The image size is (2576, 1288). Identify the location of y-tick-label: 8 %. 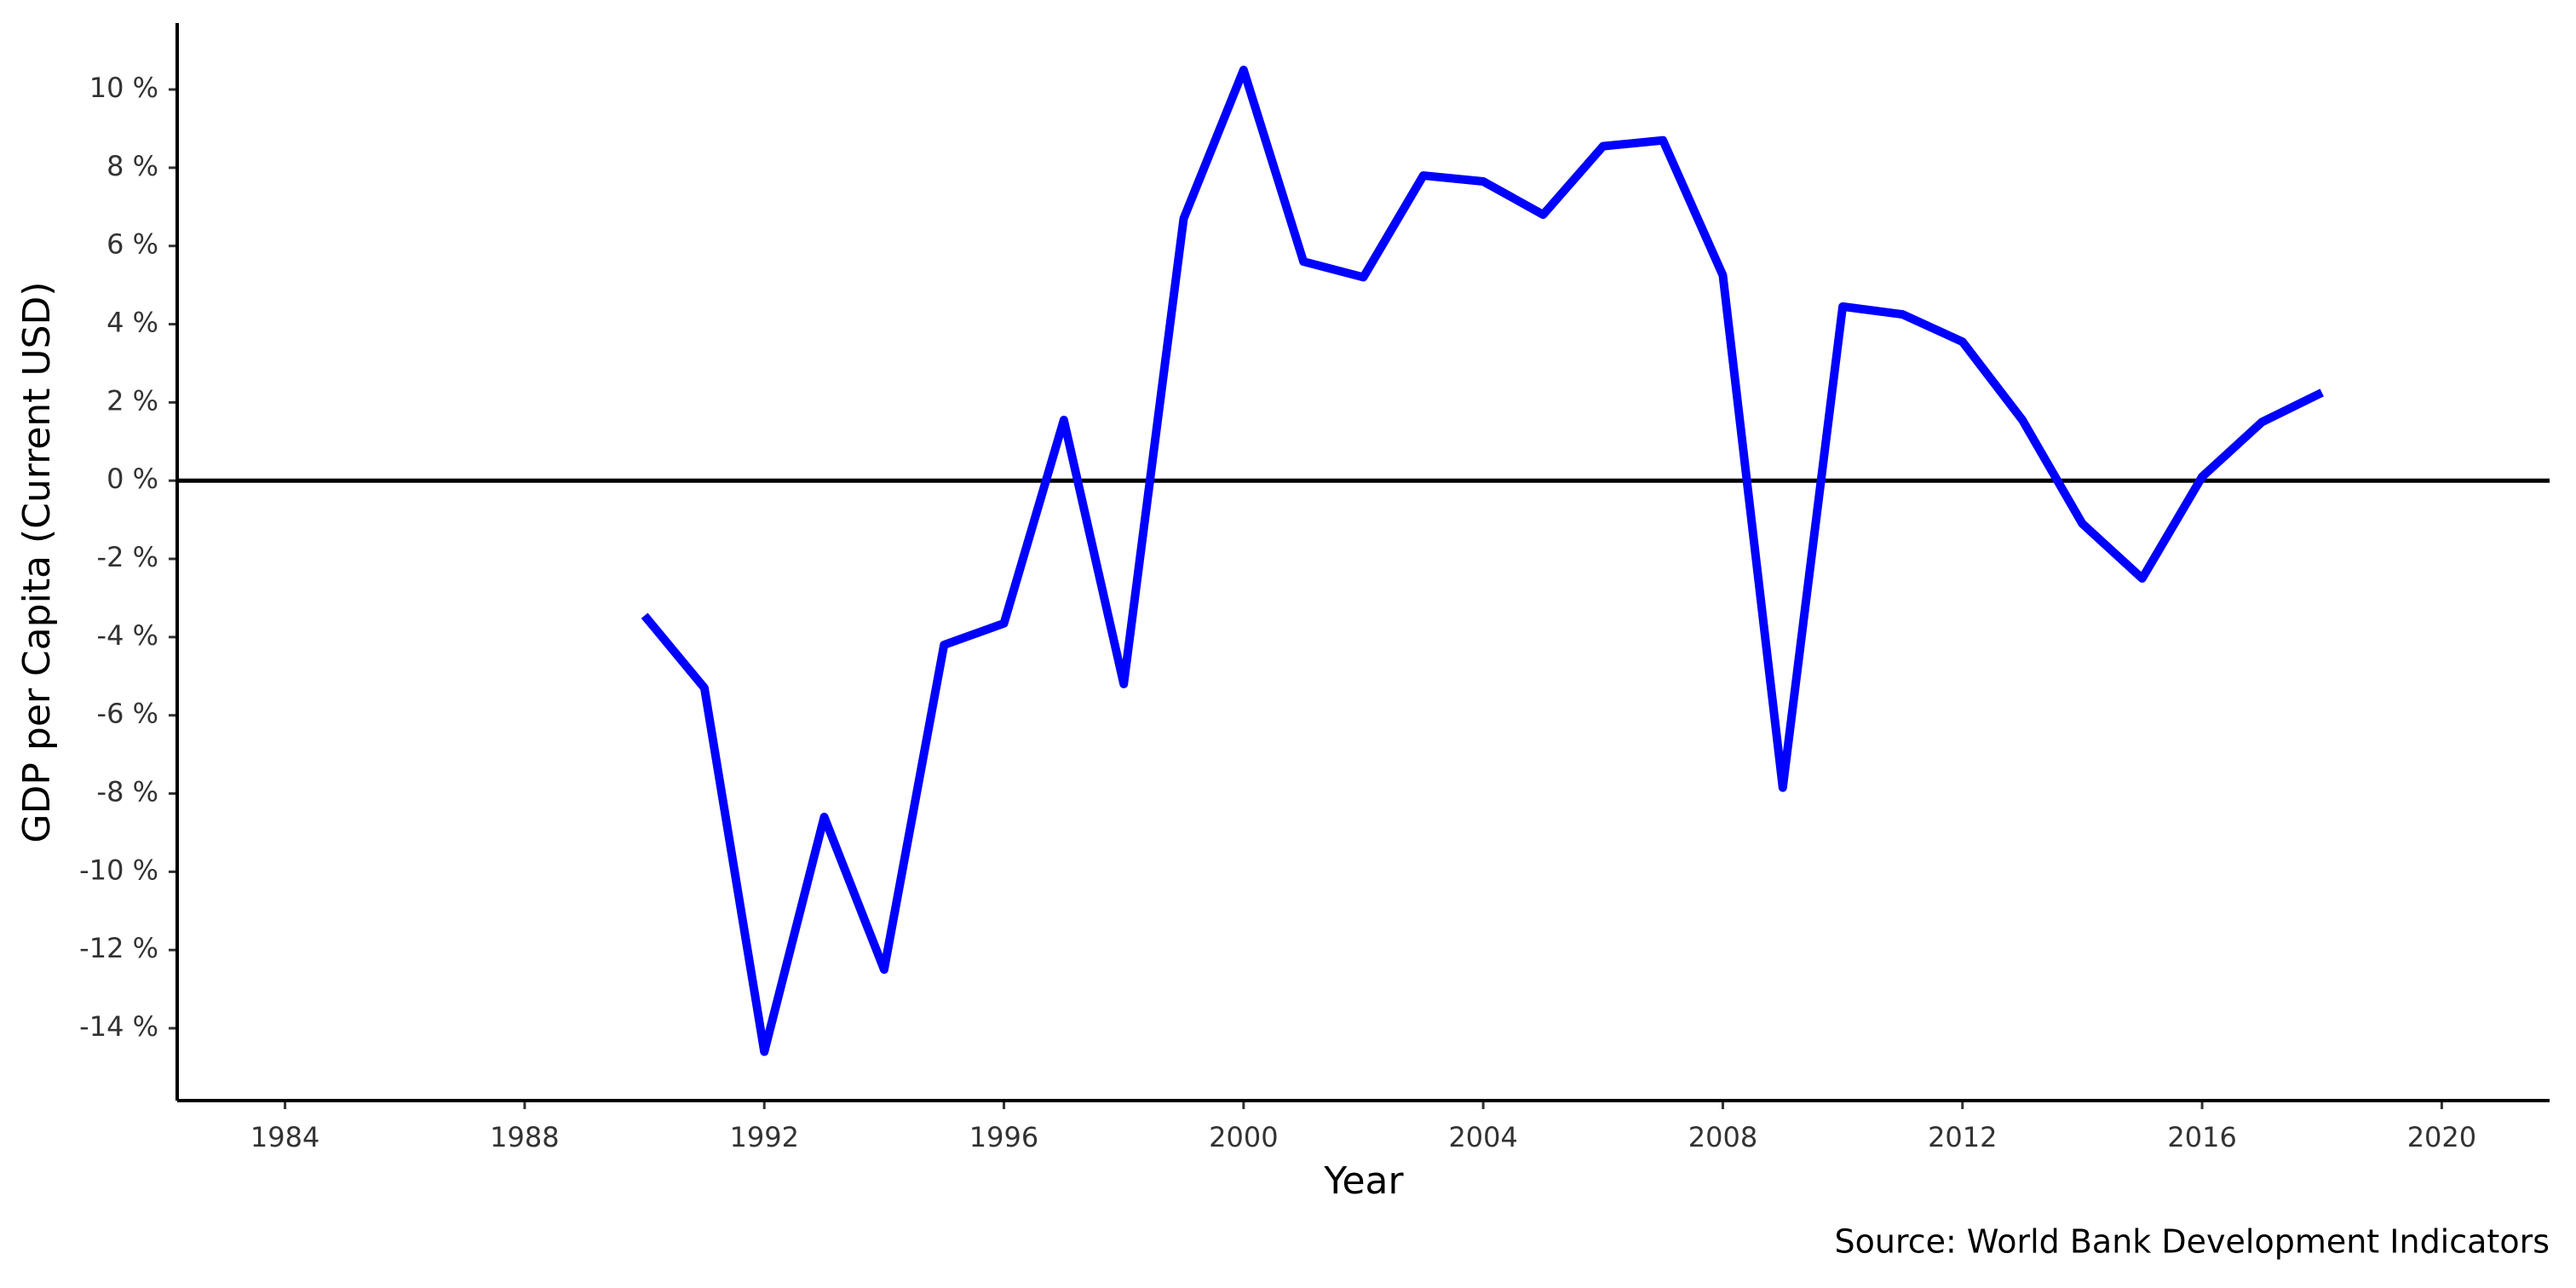
(132, 166).